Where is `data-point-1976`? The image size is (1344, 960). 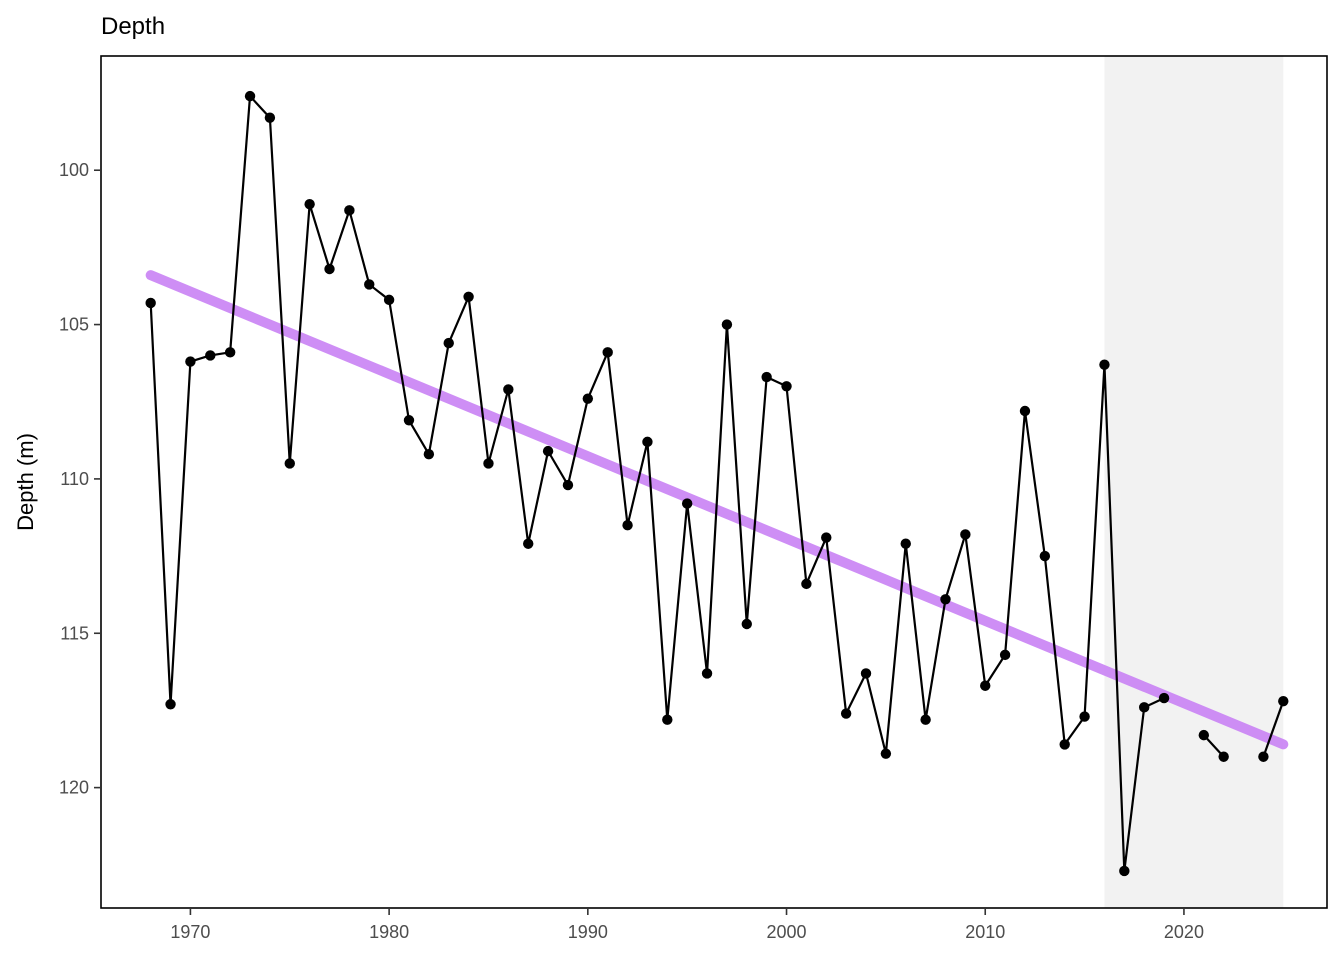
data-point-1976 is located at coordinates (309, 204).